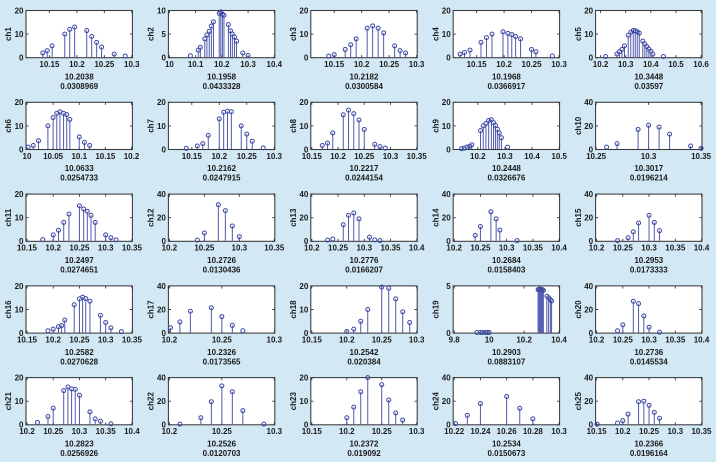 Image resolution: width=716 pixels, height=462 pixels. What do you see at coordinates (79, 270) in the screenshot?
I see `svg-text: 0.0274651` at bounding box center [79, 270].